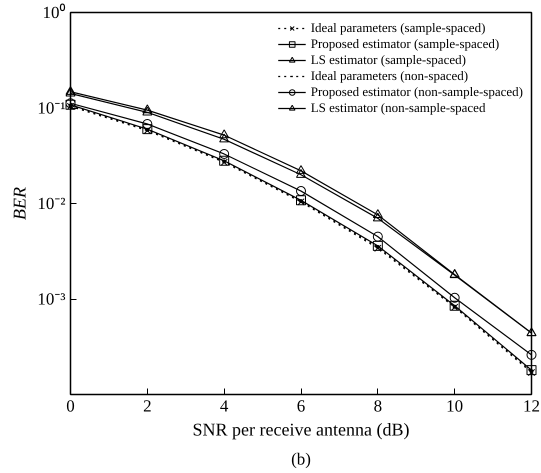 The height and width of the screenshot is (473, 541). I want to click on text: (b), so click(301, 459).